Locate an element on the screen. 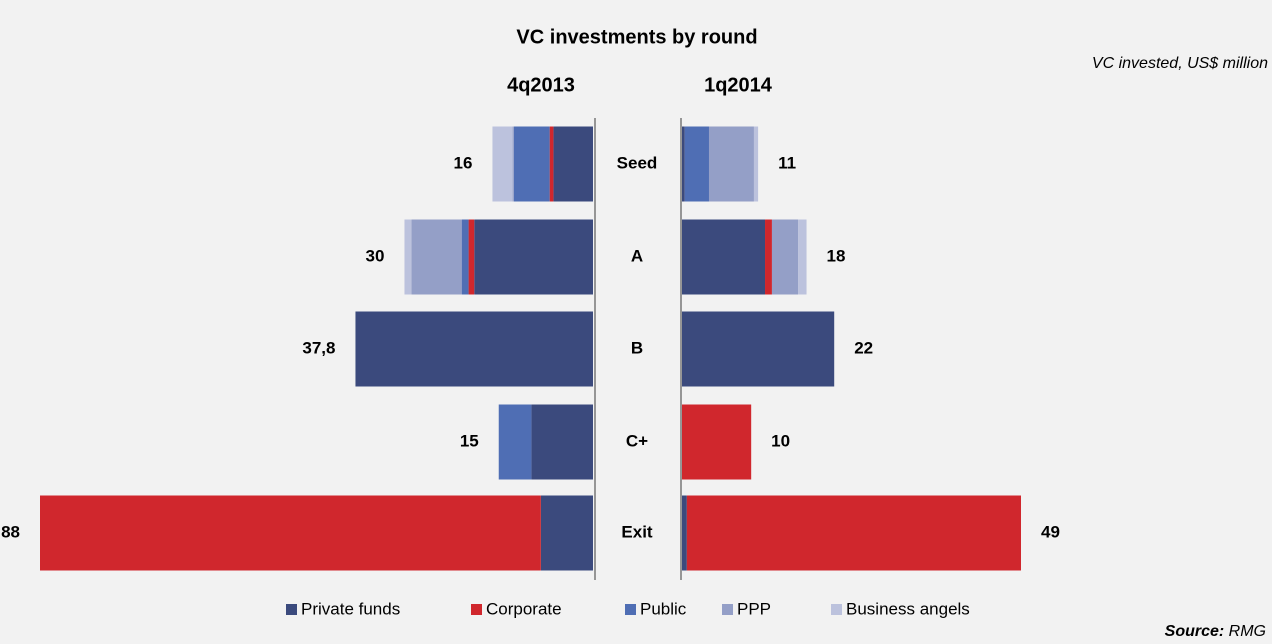 This screenshot has width=1272, height=644. total-label: 16 is located at coordinates (463, 162).